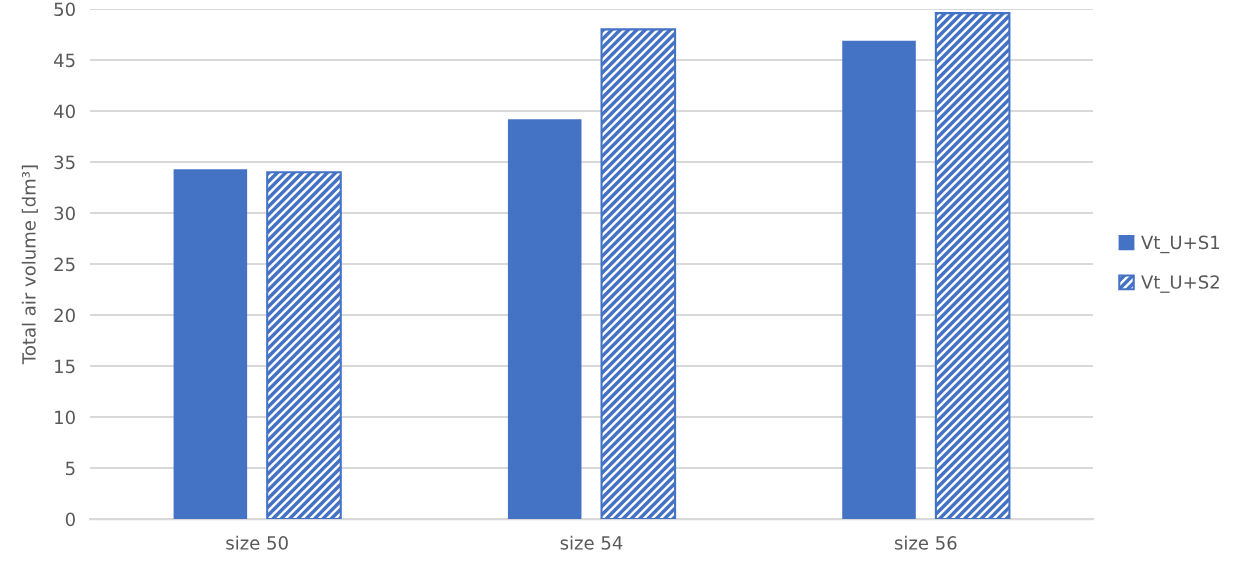 The width and height of the screenshot is (1250, 563). What do you see at coordinates (65, 417) in the screenshot?
I see `y-tick-label: 10` at bounding box center [65, 417].